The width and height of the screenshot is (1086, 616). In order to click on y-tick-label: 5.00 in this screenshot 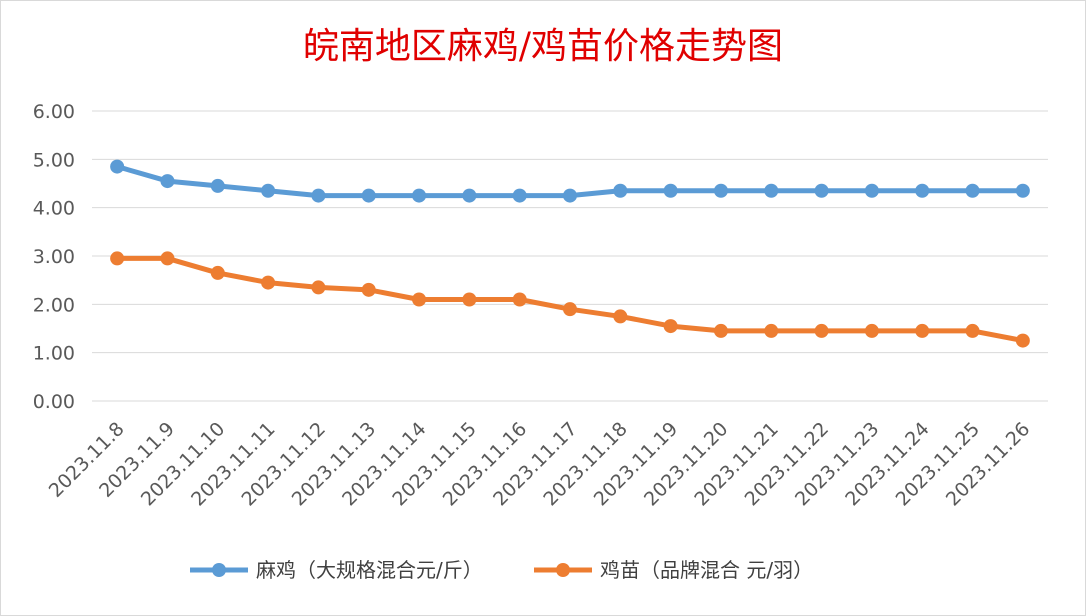, I will do `click(54, 160)`.